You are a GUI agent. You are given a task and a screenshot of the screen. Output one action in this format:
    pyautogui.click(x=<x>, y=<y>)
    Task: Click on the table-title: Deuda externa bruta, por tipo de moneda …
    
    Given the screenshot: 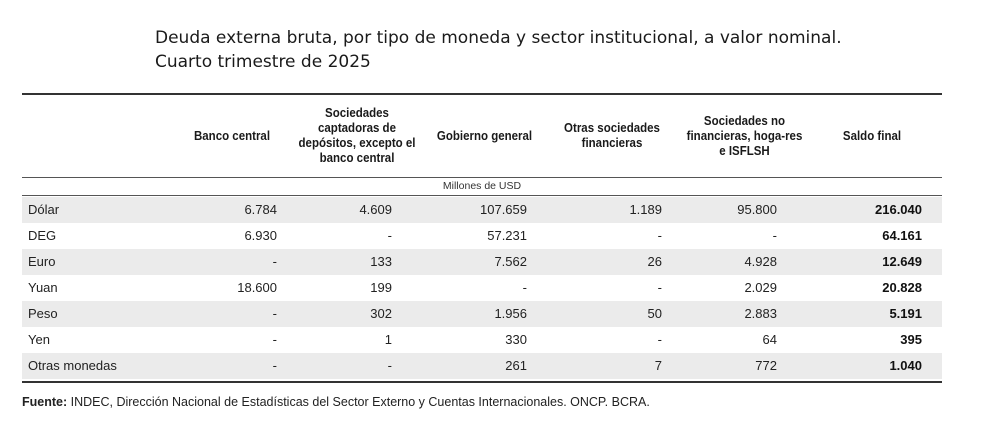 What is the action you would take?
    pyautogui.click(x=555, y=50)
    